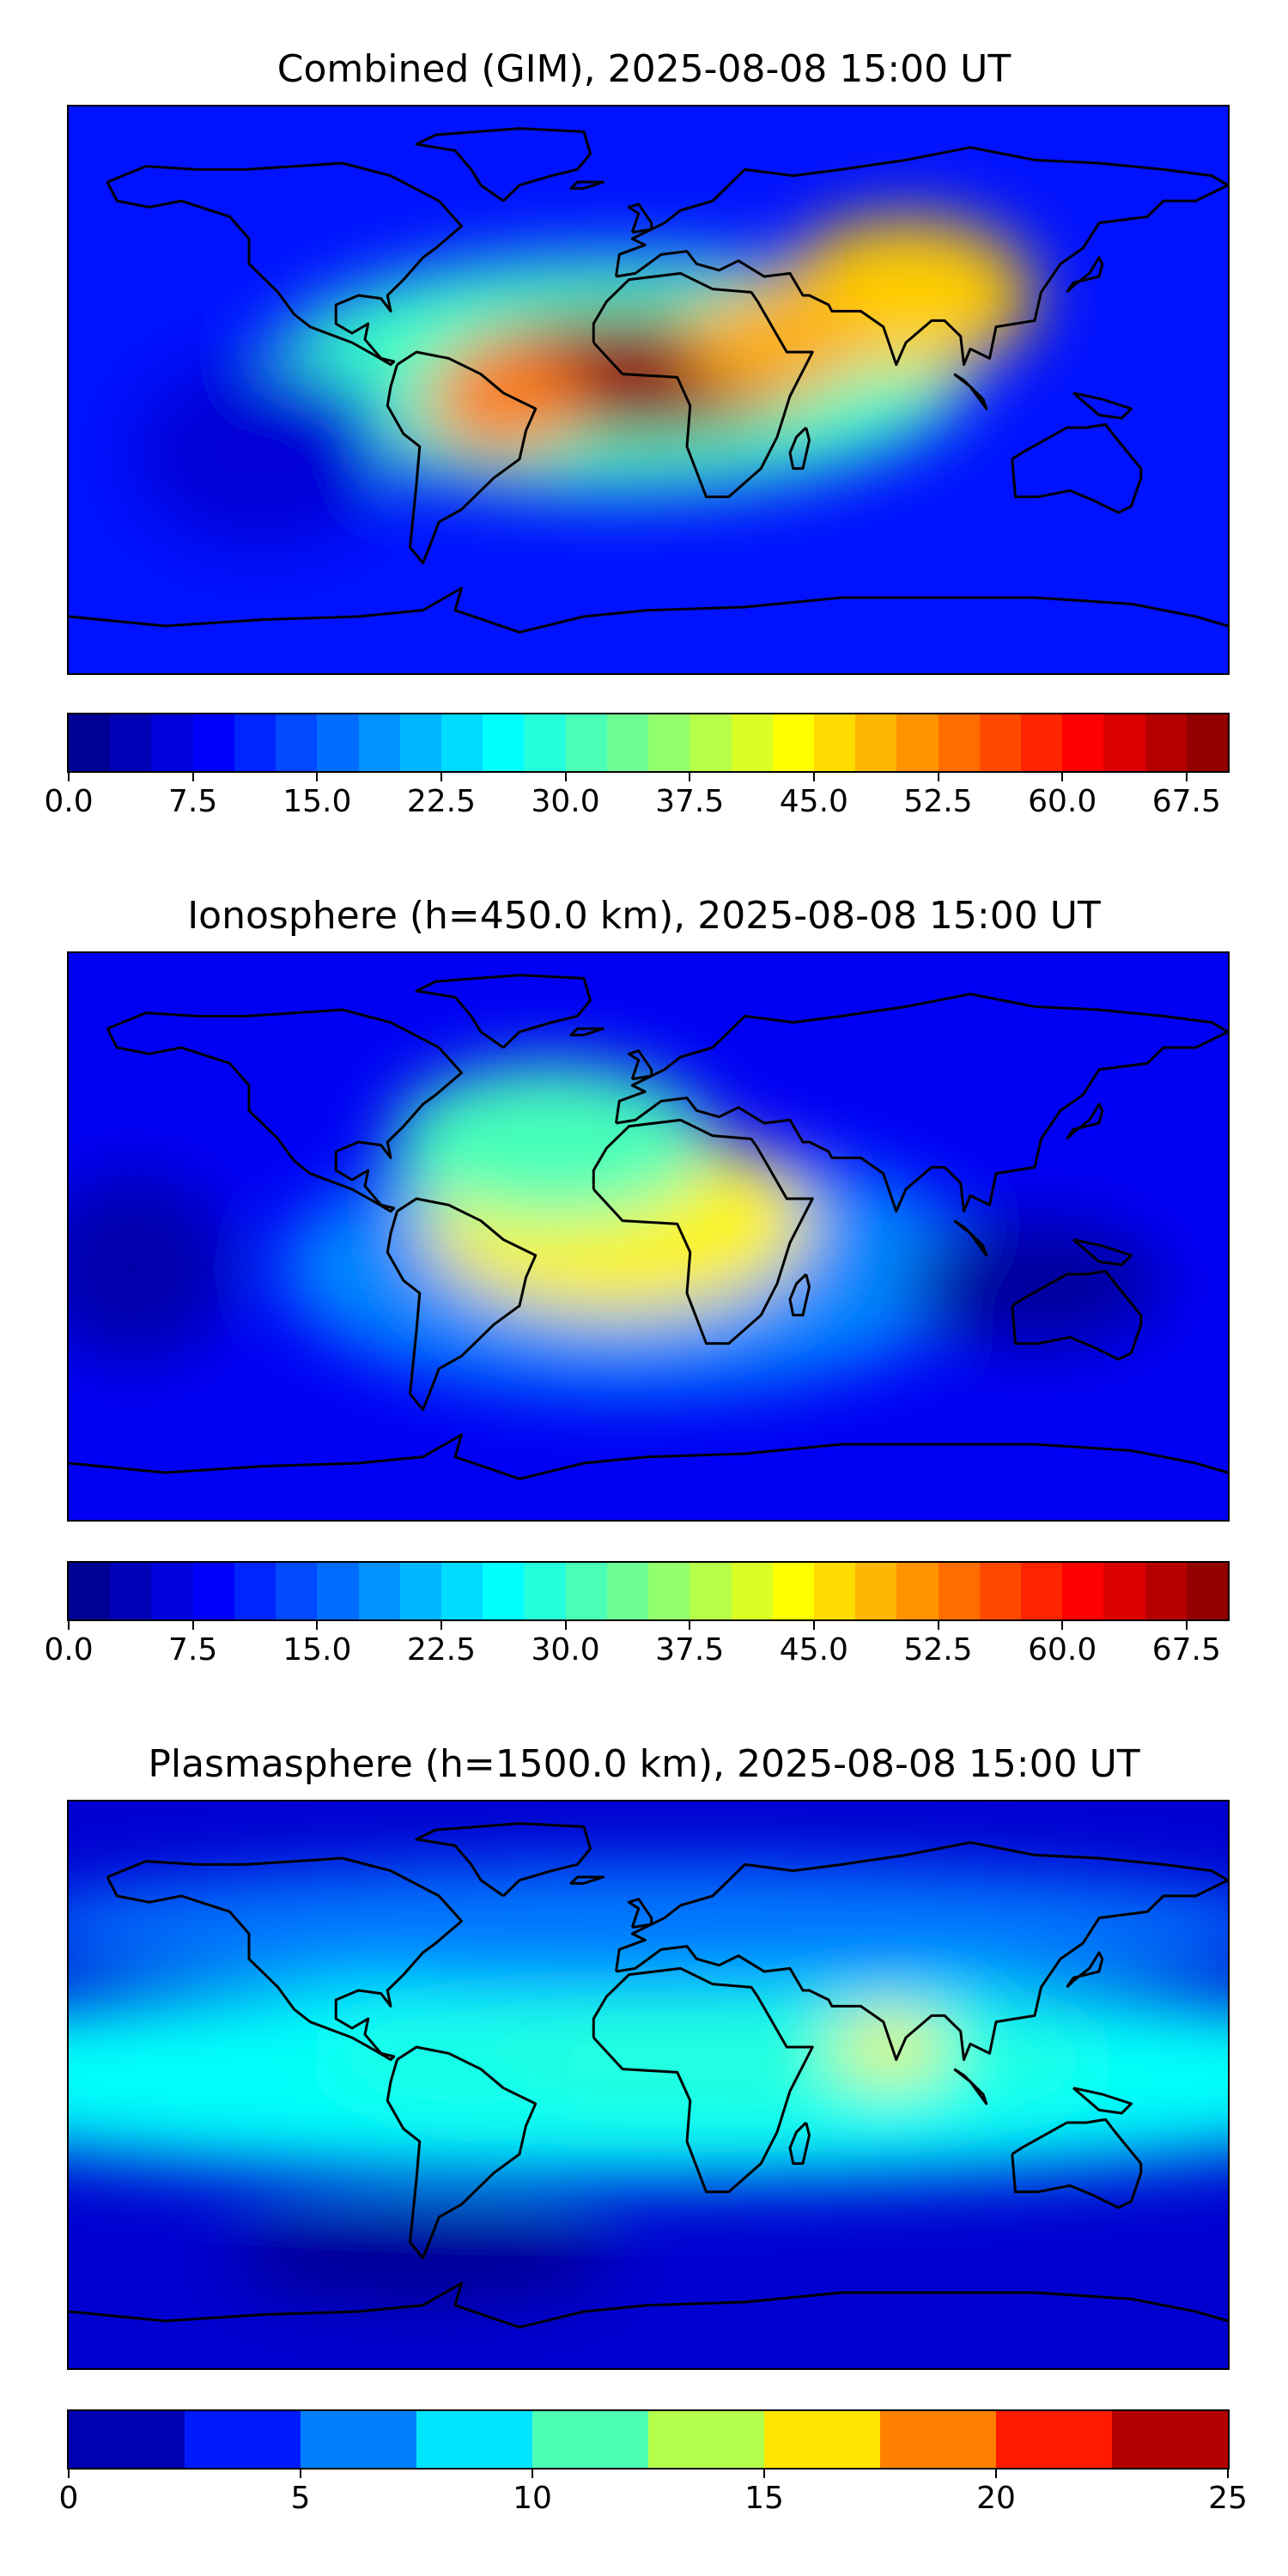 The height and width of the screenshot is (2576, 1288). Describe the element at coordinates (317, 801) in the screenshot. I see `colorbar-tick-label: 15.0` at that location.